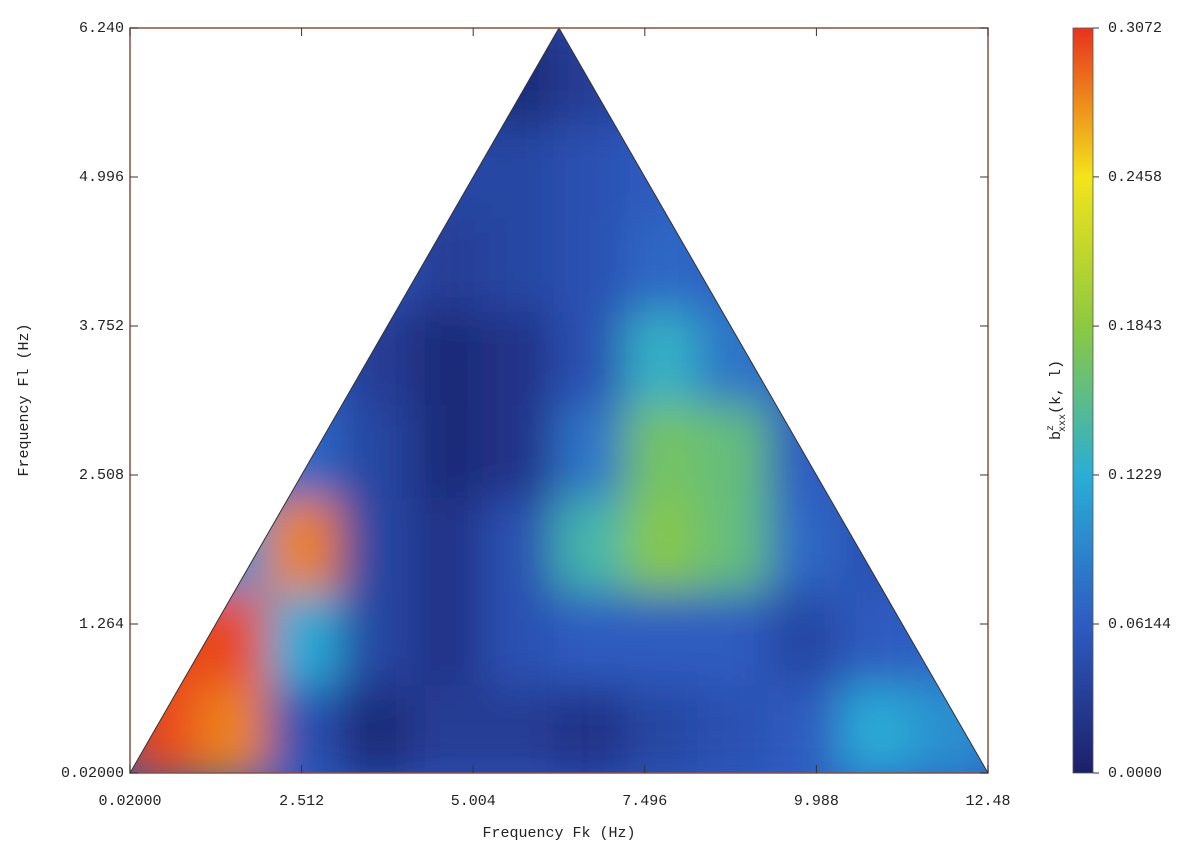 This screenshot has width=1193, height=848. What do you see at coordinates (1135, 177) in the screenshot?
I see `colorbar-tick-label: 0.2458` at bounding box center [1135, 177].